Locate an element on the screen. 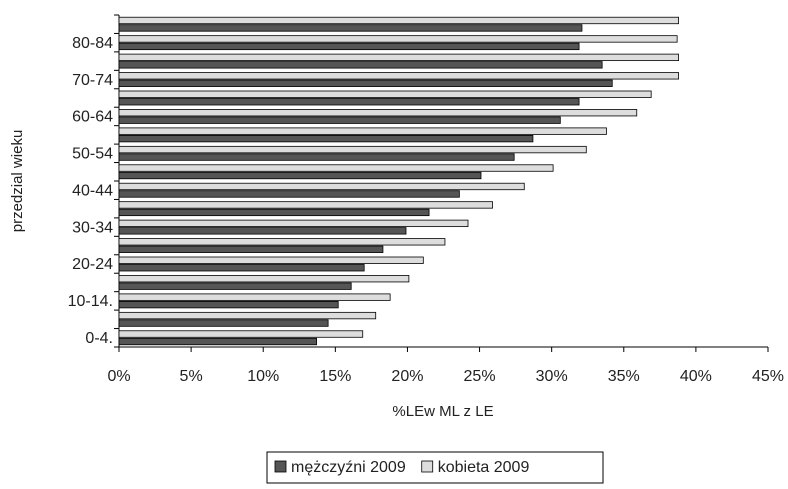  y-axis-title: przedzial wieku is located at coordinates (17, 181).